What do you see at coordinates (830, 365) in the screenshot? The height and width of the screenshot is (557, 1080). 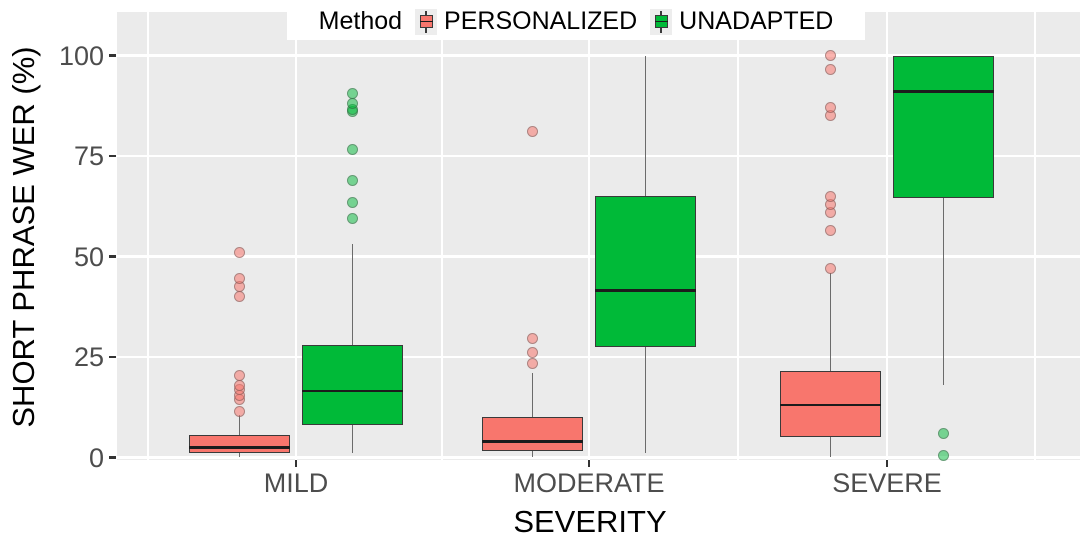 I see `whisker-personalized-severe` at bounding box center [830, 365].